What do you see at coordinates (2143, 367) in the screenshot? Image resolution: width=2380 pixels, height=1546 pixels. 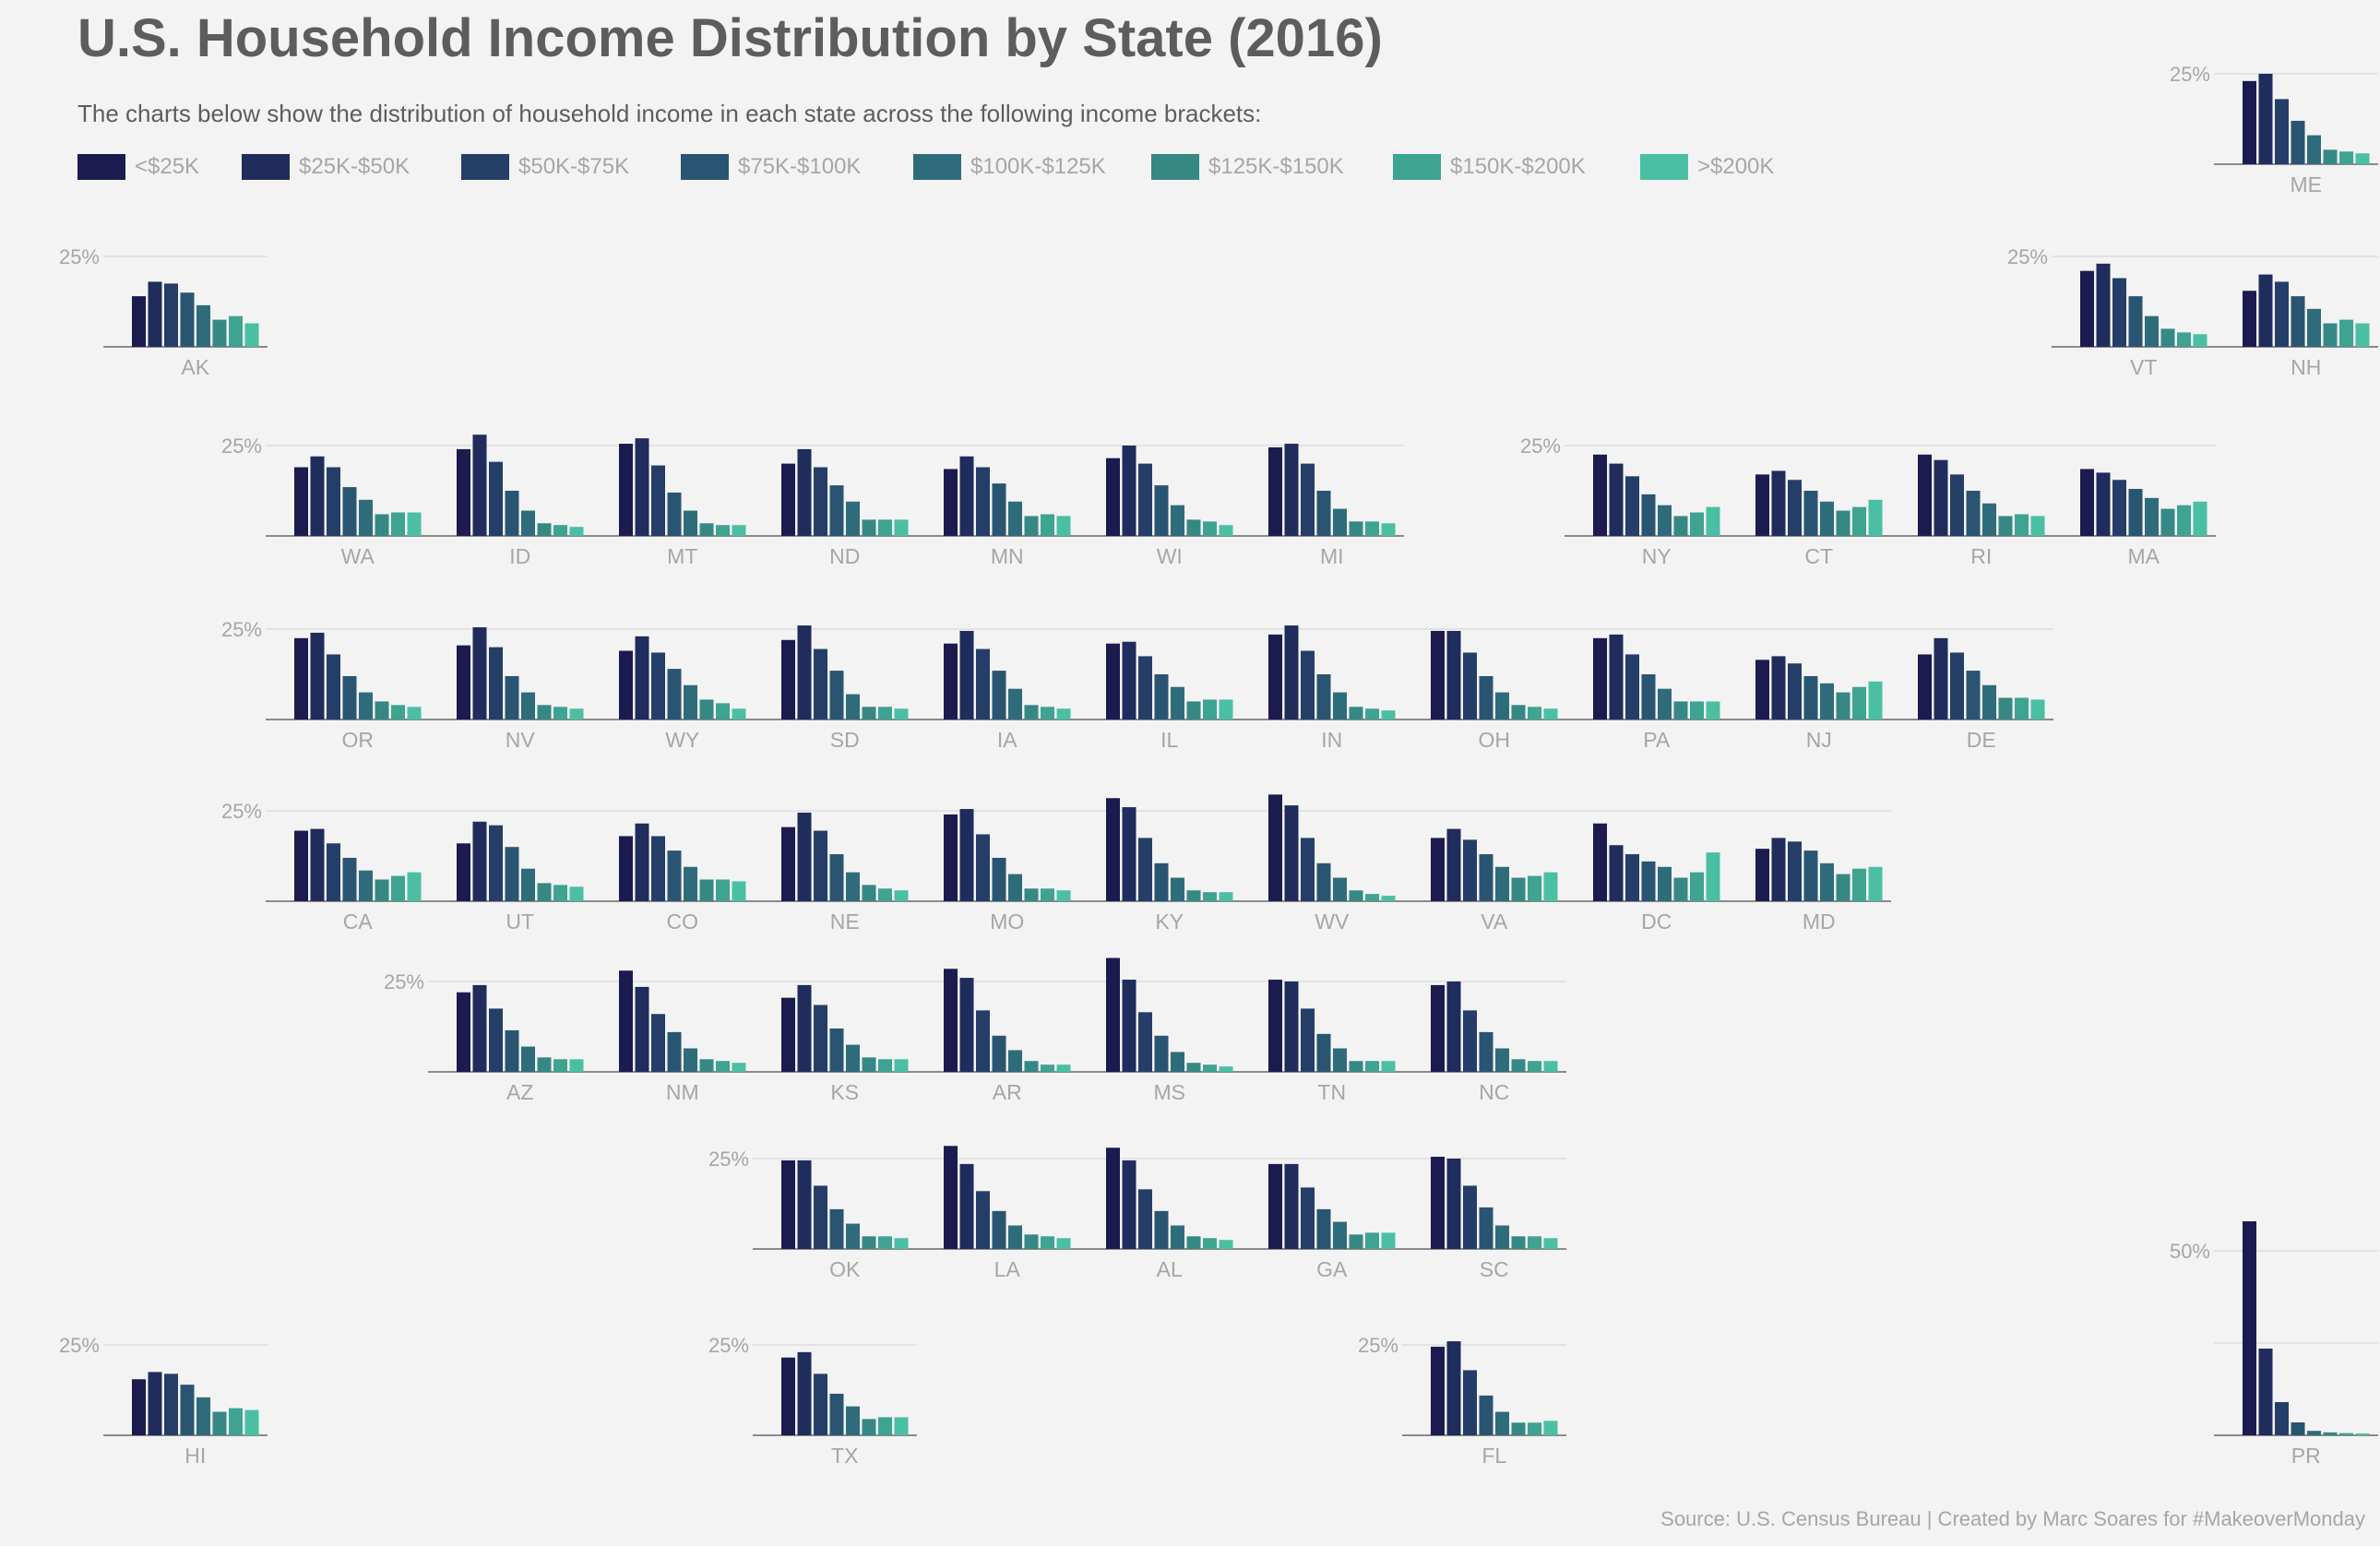 I see `state-label: VT` at bounding box center [2143, 367].